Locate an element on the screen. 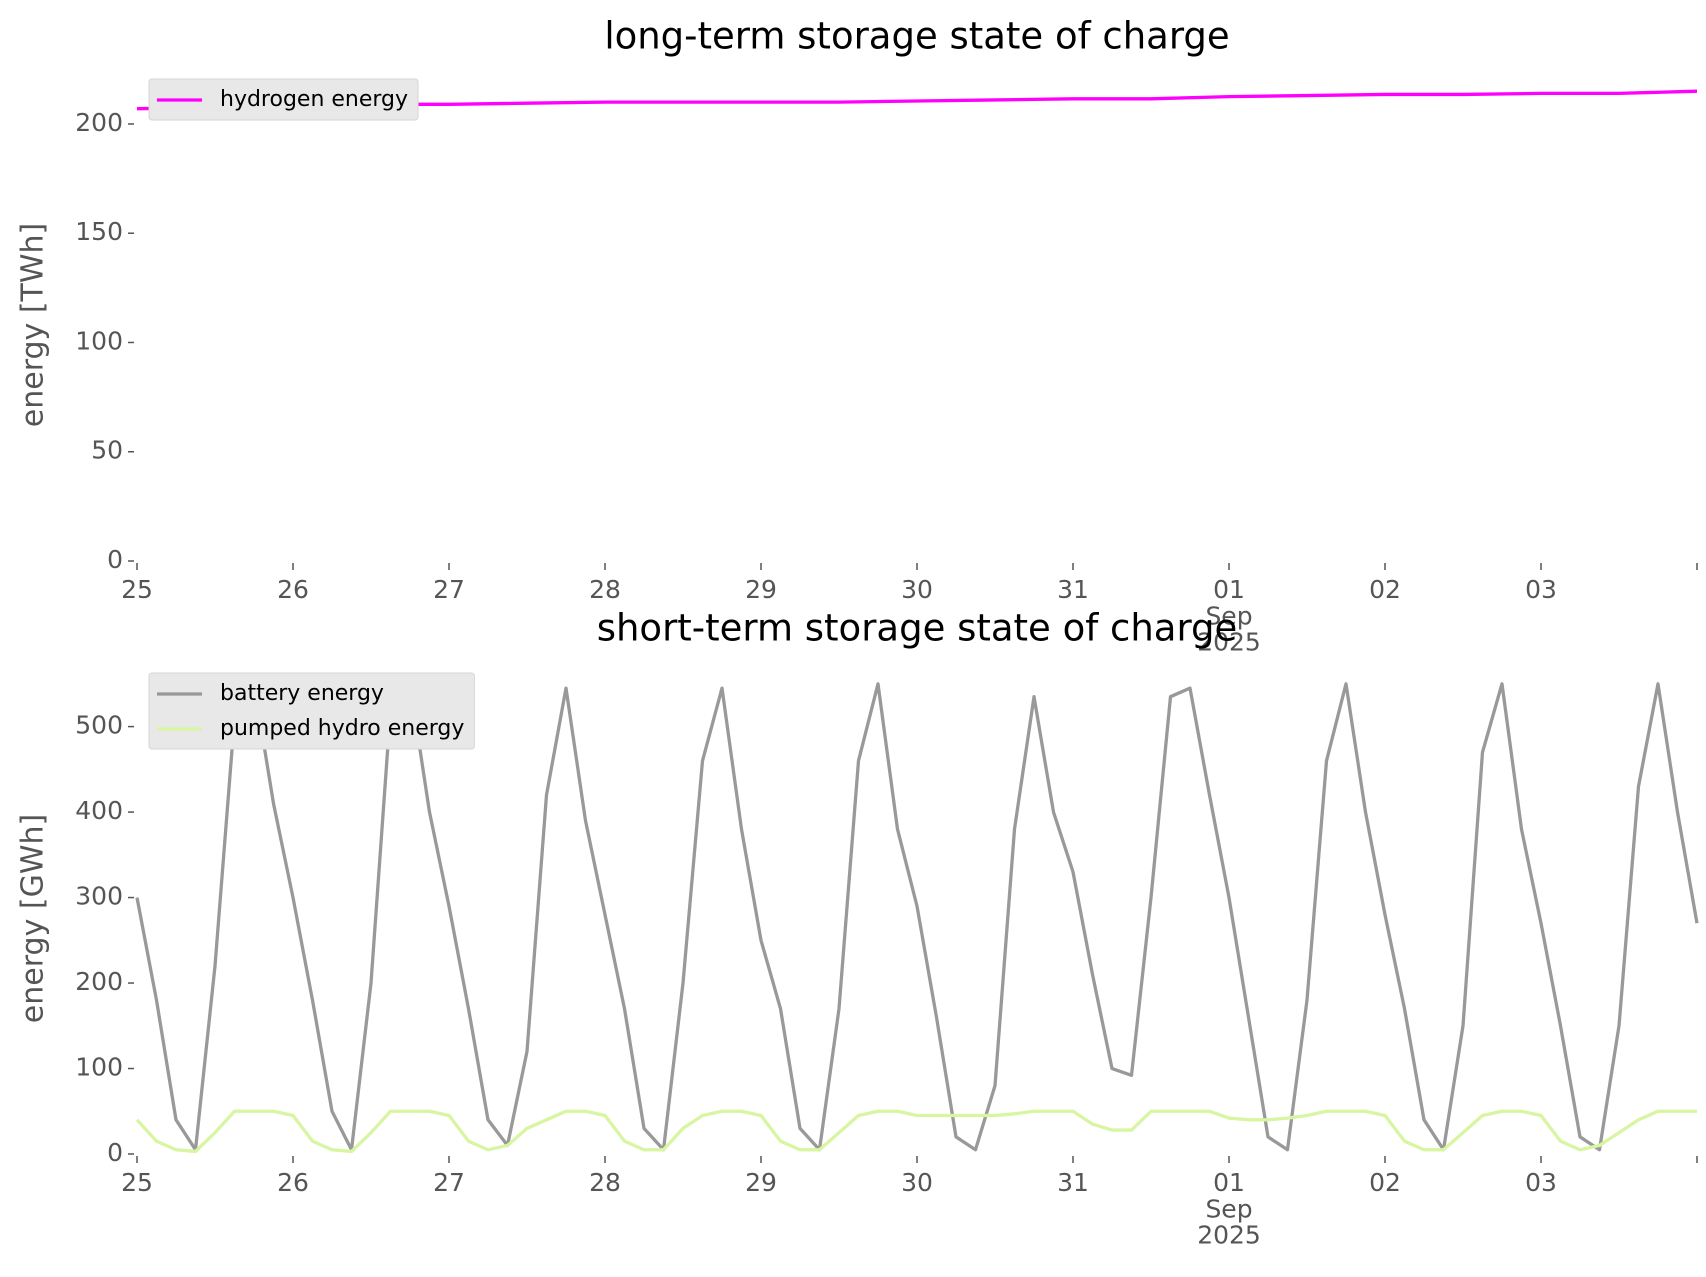  y-tick-label: 300 is located at coordinates (99, 896).